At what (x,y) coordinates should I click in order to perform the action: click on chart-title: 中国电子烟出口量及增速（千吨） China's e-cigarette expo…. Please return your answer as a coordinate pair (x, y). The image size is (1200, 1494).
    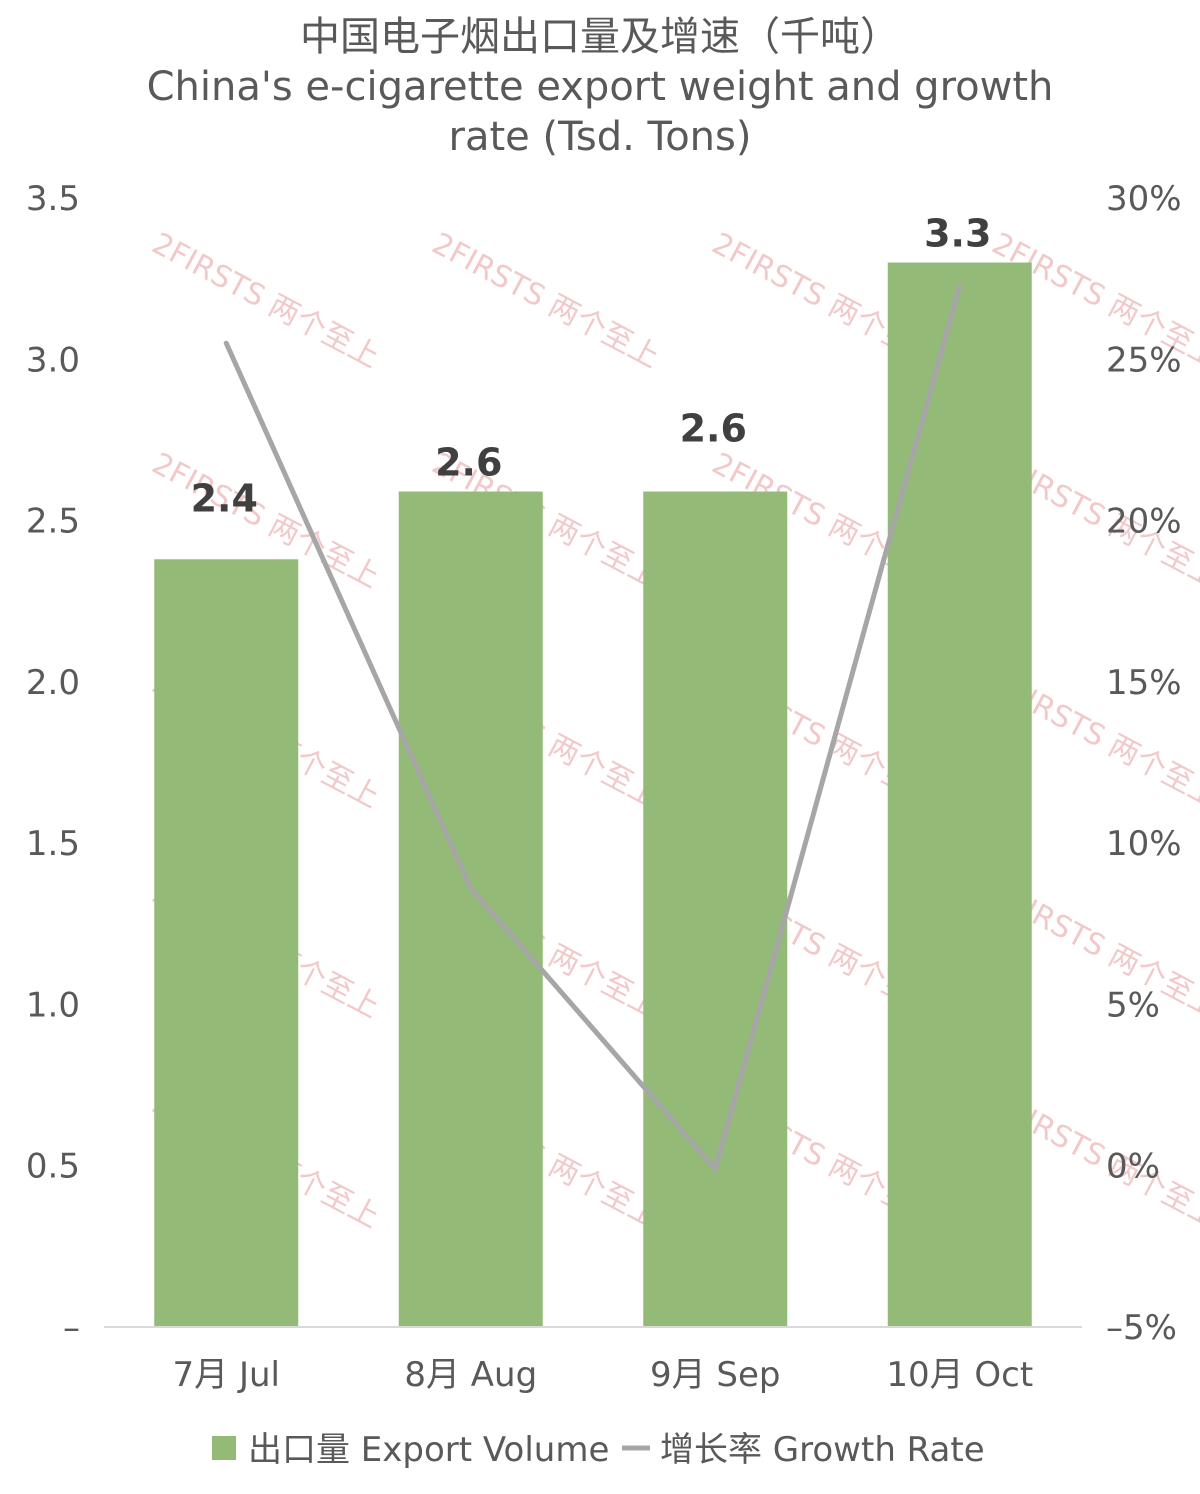
    Looking at the image, I should click on (600, 87).